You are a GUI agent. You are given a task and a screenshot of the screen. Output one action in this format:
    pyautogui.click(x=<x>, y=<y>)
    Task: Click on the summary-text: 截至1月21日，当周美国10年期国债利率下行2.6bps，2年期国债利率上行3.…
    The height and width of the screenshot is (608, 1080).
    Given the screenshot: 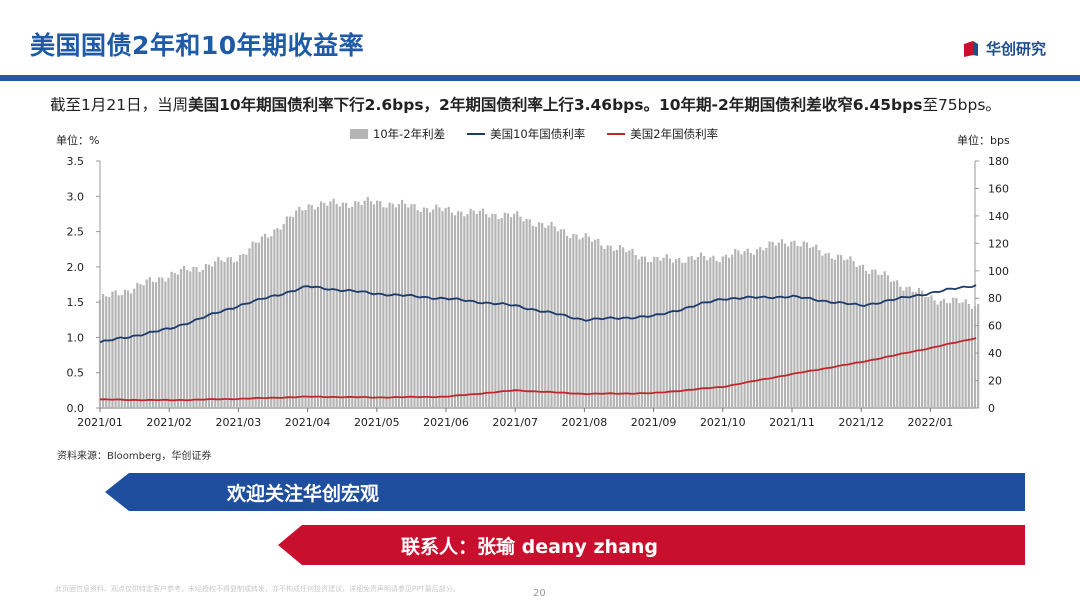 What is the action you would take?
    pyautogui.click(x=525, y=104)
    